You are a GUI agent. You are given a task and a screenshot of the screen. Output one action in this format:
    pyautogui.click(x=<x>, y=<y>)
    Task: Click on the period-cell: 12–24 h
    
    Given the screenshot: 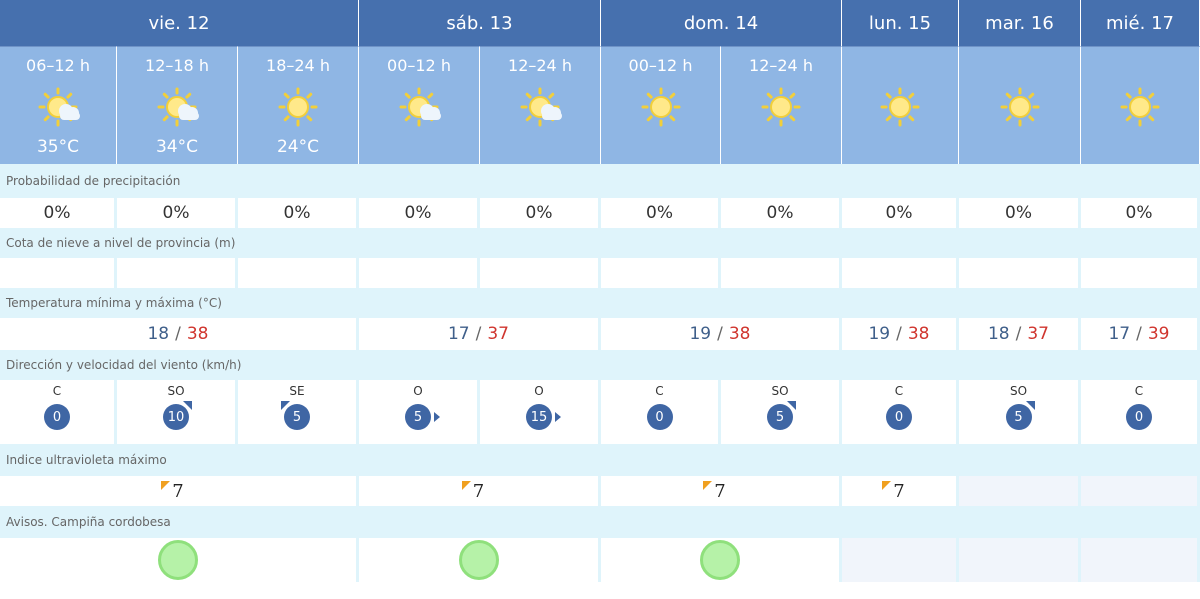 What is the action you would take?
    pyautogui.click(x=540, y=105)
    